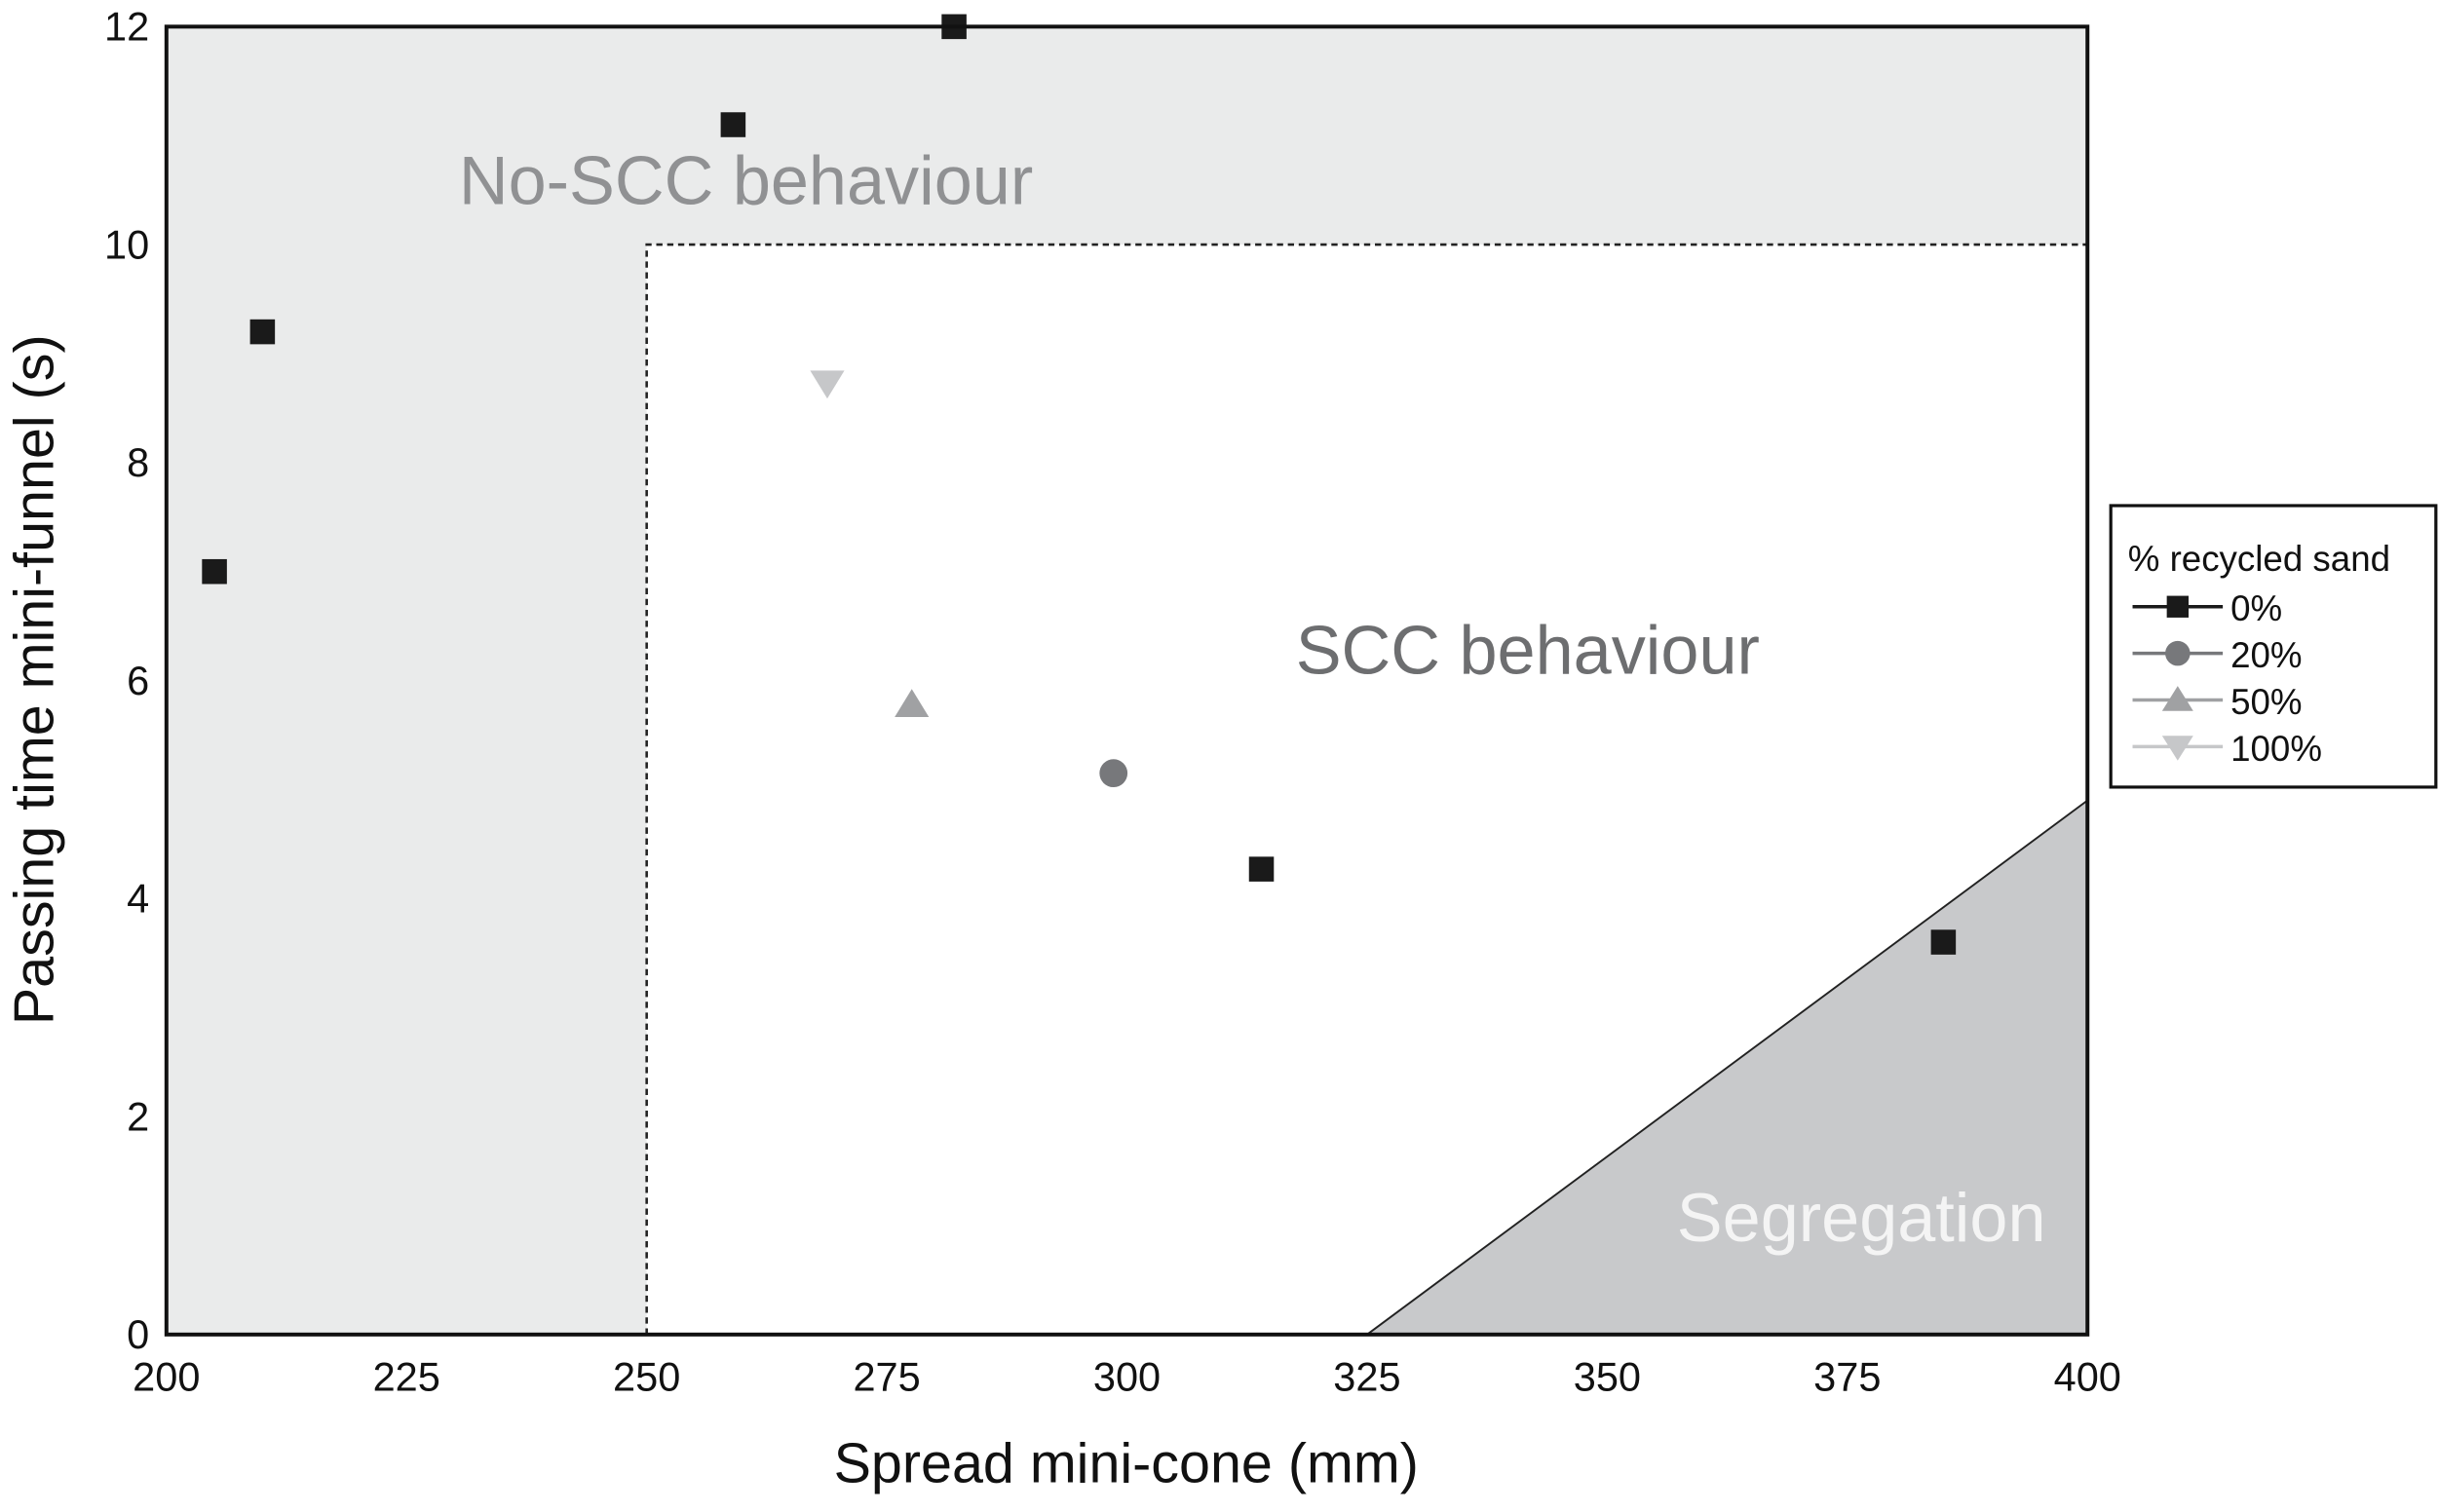  What do you see at coordinates (138, 1116) in the screenshot?
I see `y-tick-label: 2` at bounding box center [138, 1116].